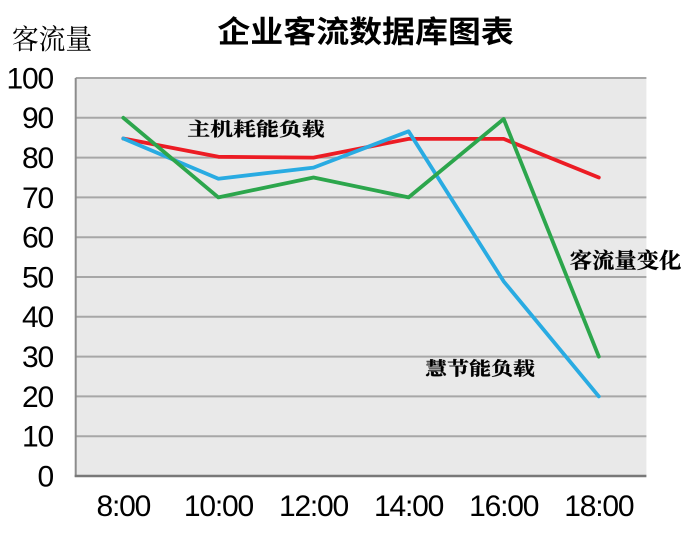 The height and width of the screenshot is (537, 700). Describe the element at coordinates (37, 397) in the screenshot. I see `svg-text: 20` at that location.